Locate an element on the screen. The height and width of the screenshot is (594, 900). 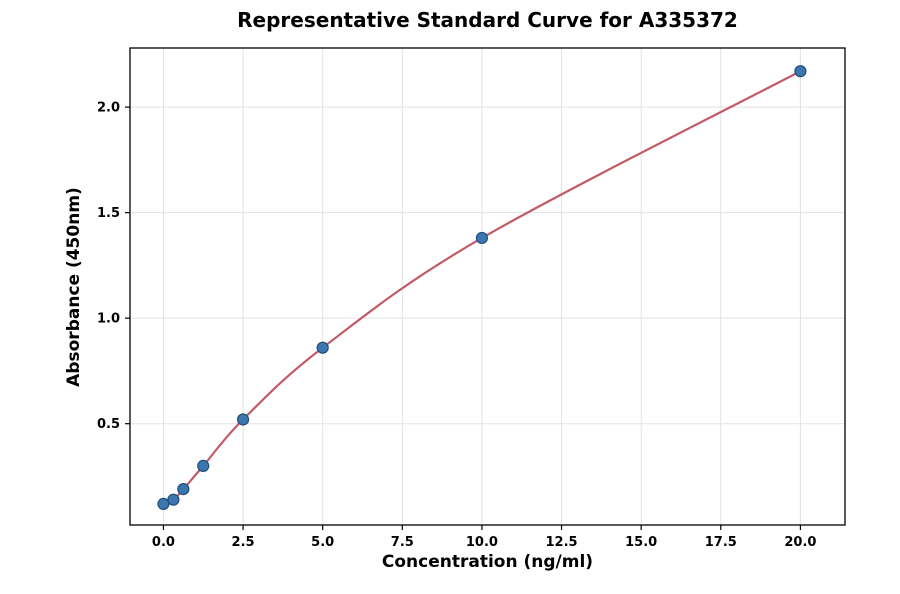
x-tick-label: 5.0 is located at coordinates (322, 542).